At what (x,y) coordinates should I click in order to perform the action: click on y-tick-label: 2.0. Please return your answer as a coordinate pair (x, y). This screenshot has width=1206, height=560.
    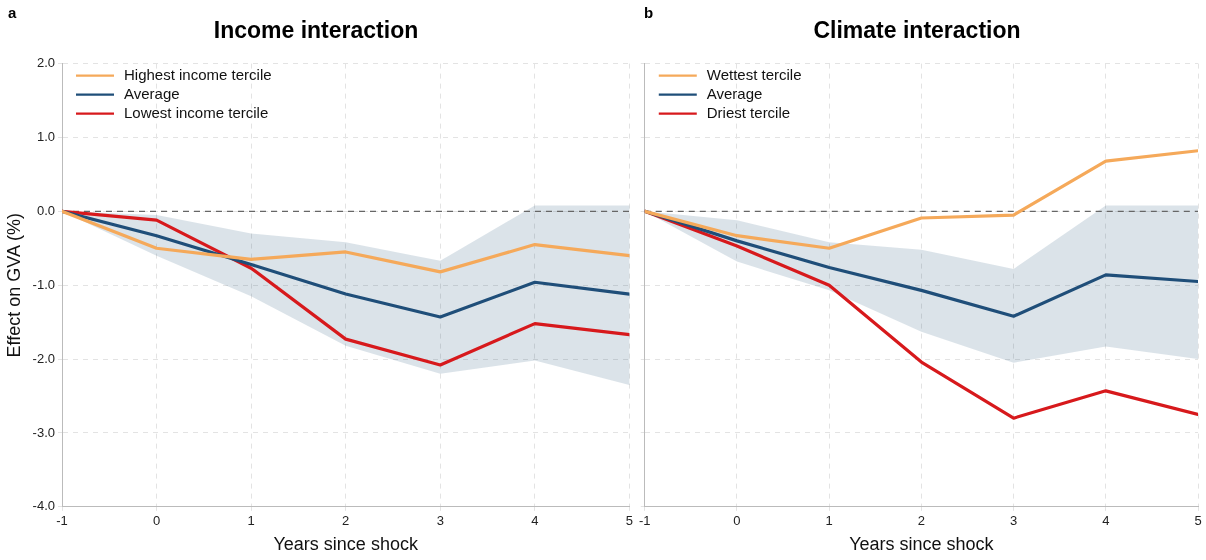
    Looking at the image, I should click on (45, 63).